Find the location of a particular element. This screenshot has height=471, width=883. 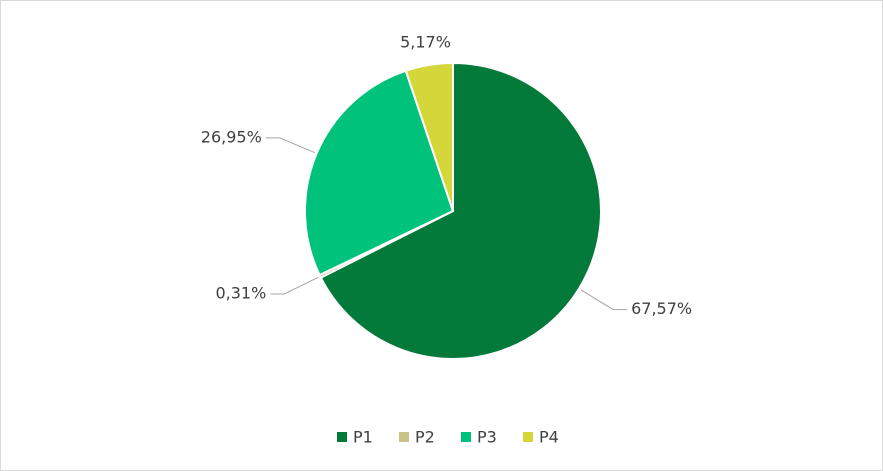

legend-label: P1 is located at coordinates (363, 437).